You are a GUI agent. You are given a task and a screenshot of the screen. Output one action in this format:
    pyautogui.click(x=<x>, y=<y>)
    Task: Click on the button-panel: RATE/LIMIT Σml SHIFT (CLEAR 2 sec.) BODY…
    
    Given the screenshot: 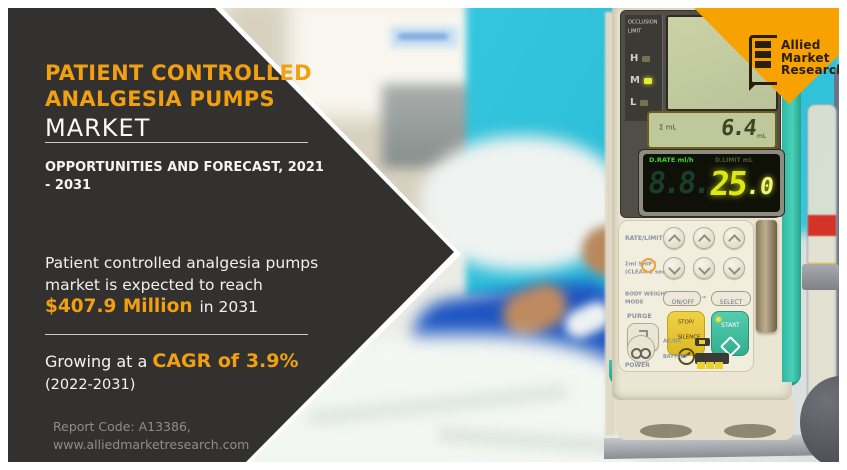 What is the action you would take?
    pyautogui.click(x=686, y=296)
    